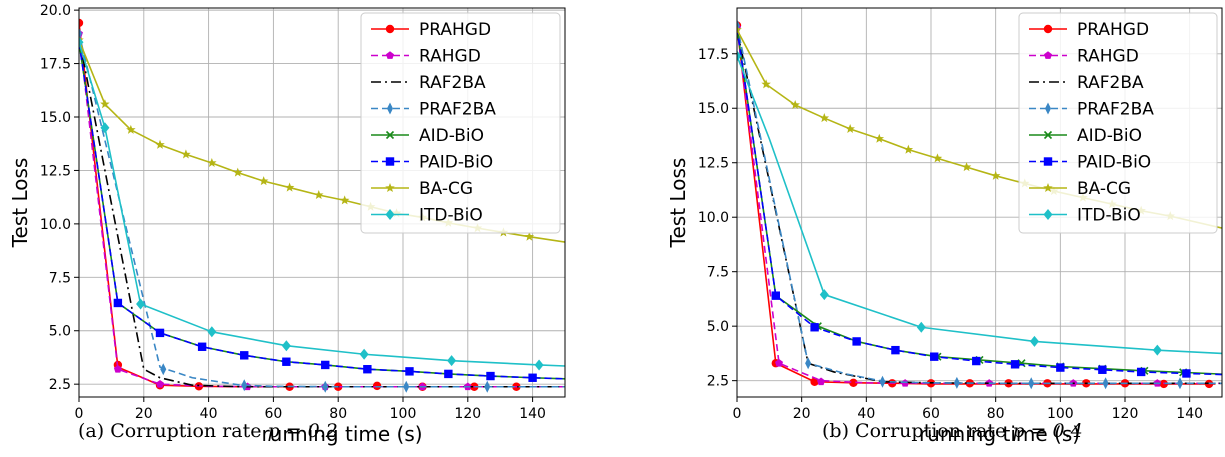 This screenshot has width=1225, height=457. What do you see at coordinates (718, 327) in the screenshot?
I see `y-tick-label: 5.0` at bounding box center [718, 327].